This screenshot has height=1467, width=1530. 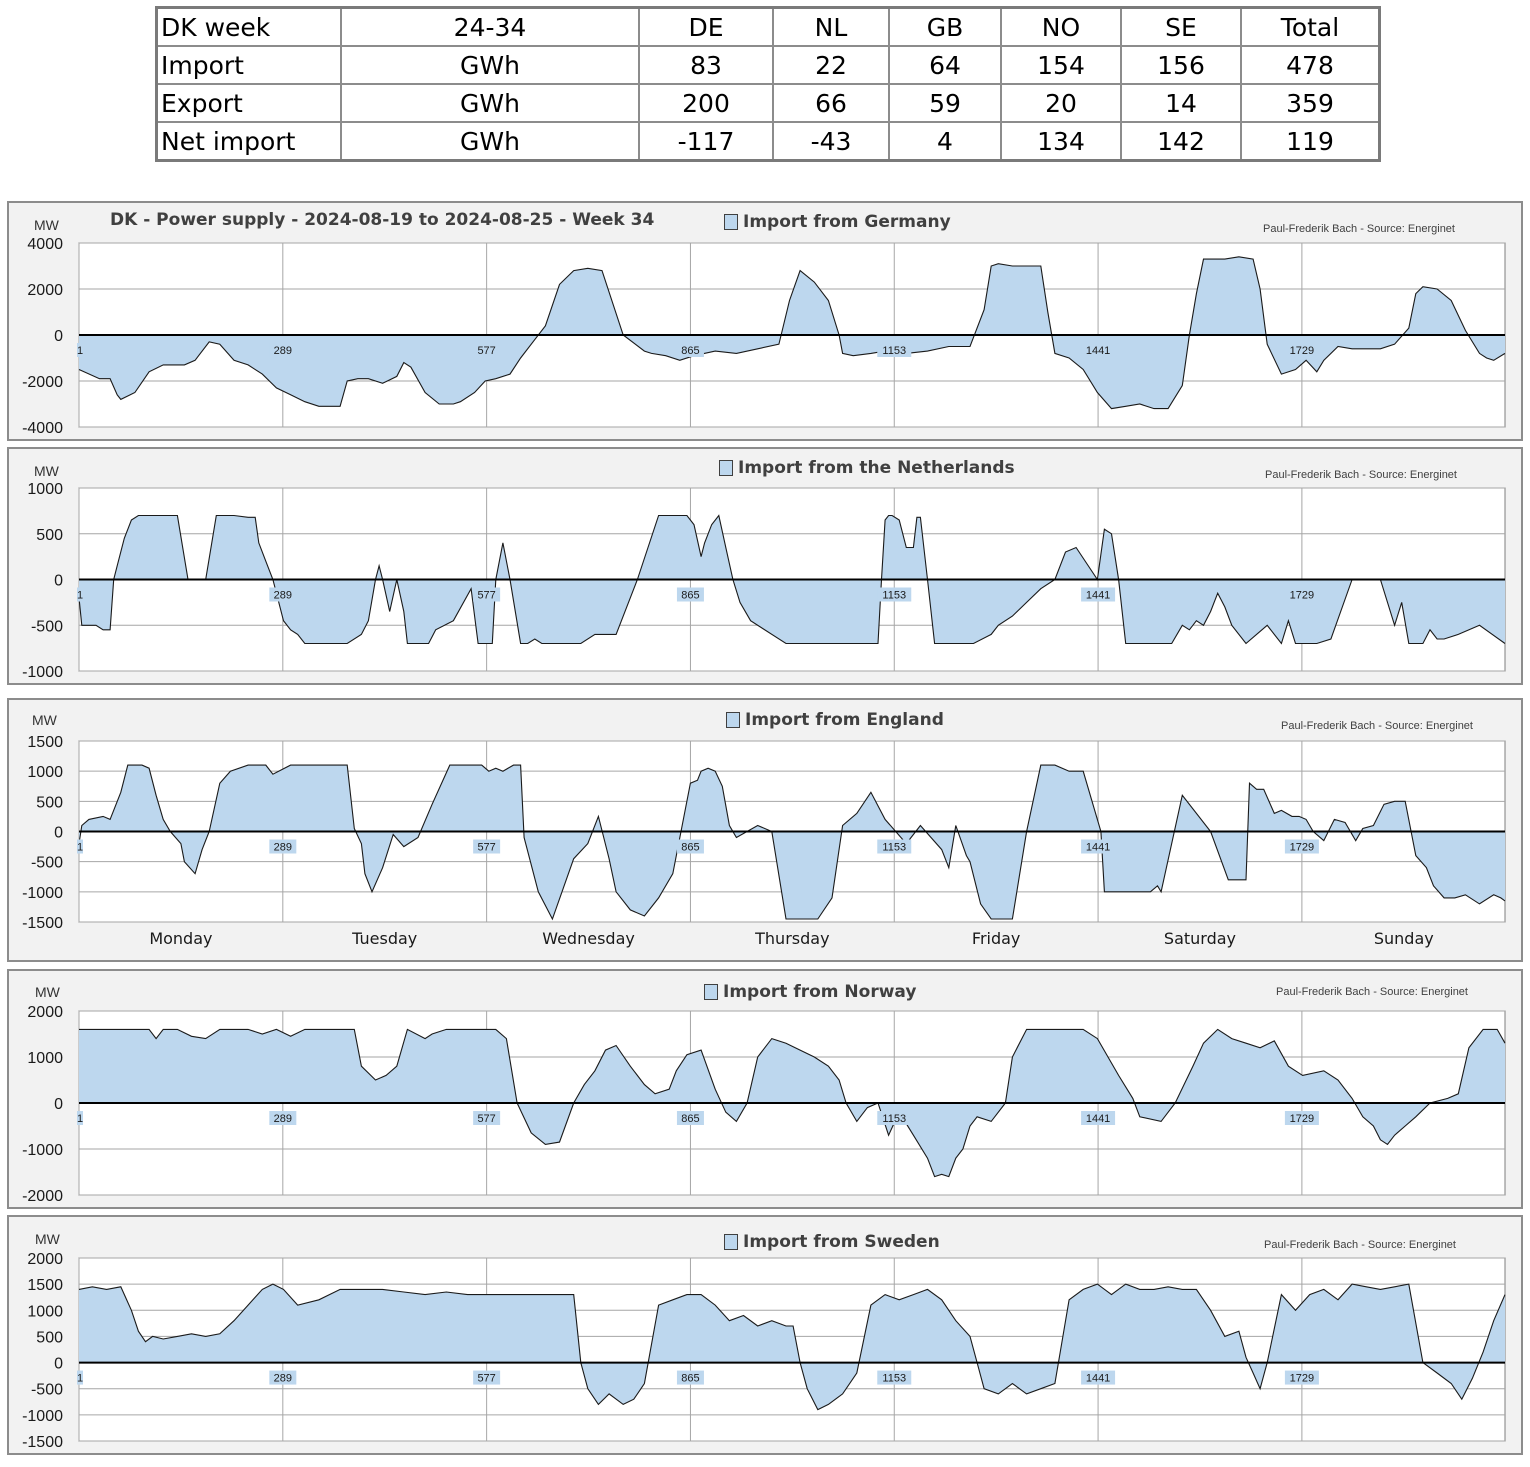 I want to click on table-cell: 20, so click(x=1061, y=103).